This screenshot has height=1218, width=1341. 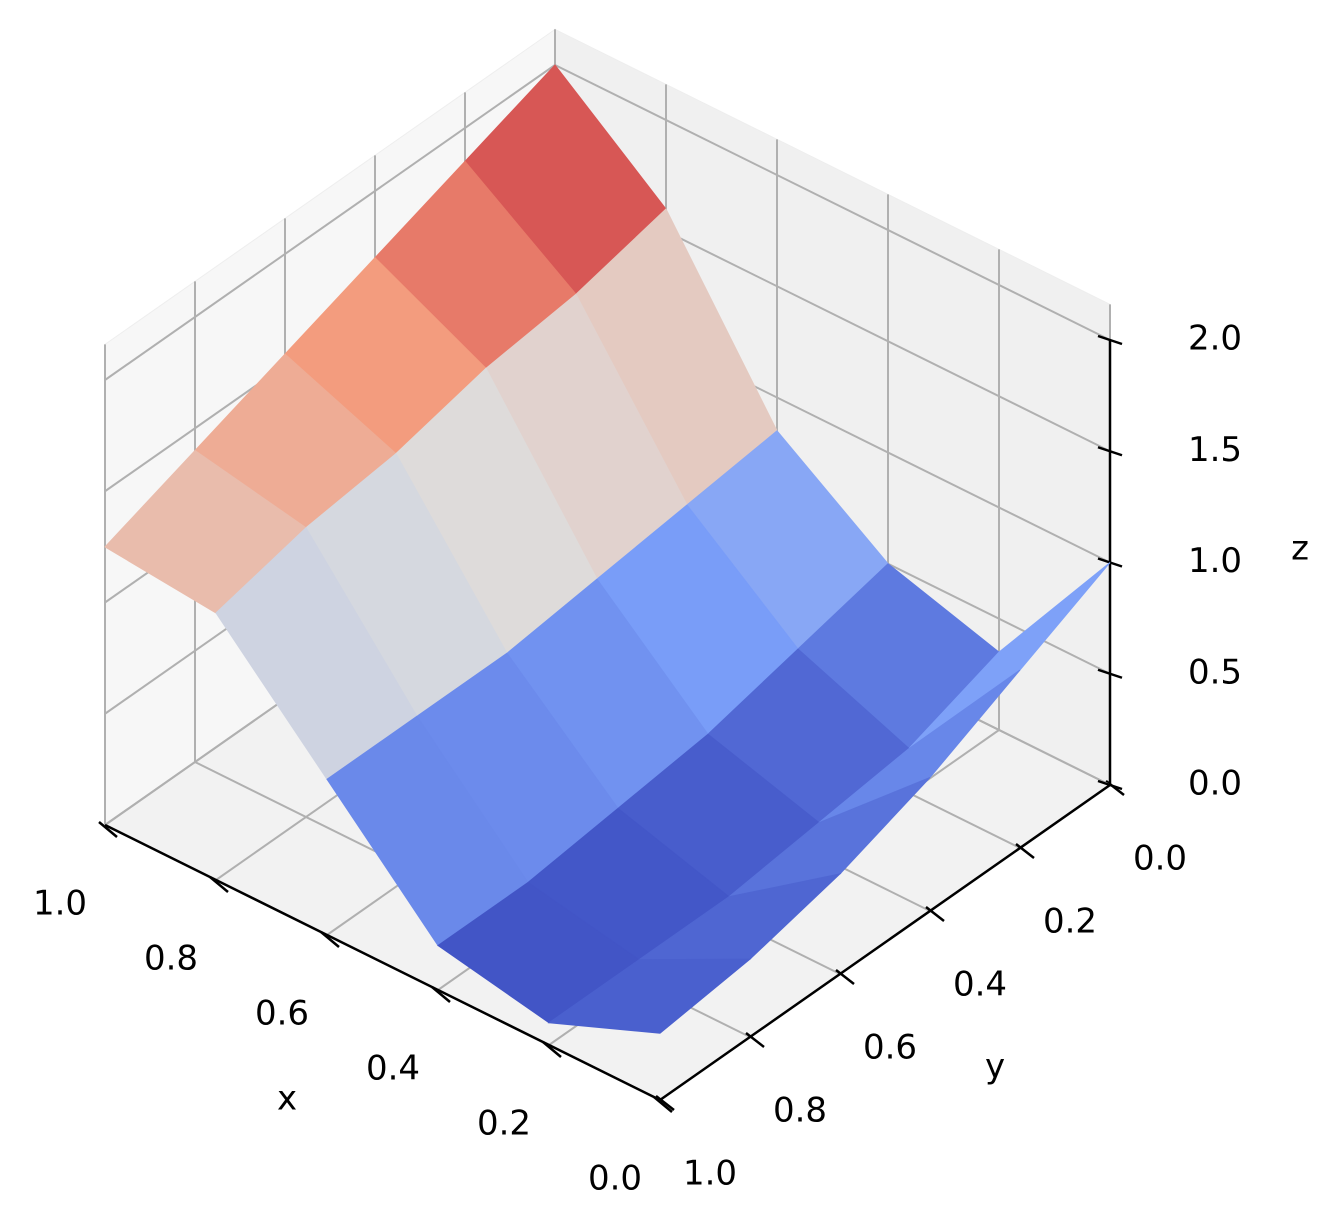 What do you see at coordinates (1215, 784) in the screenshot?
I see `z-tick-label: 0.0` at bounding box center [1215, 784].